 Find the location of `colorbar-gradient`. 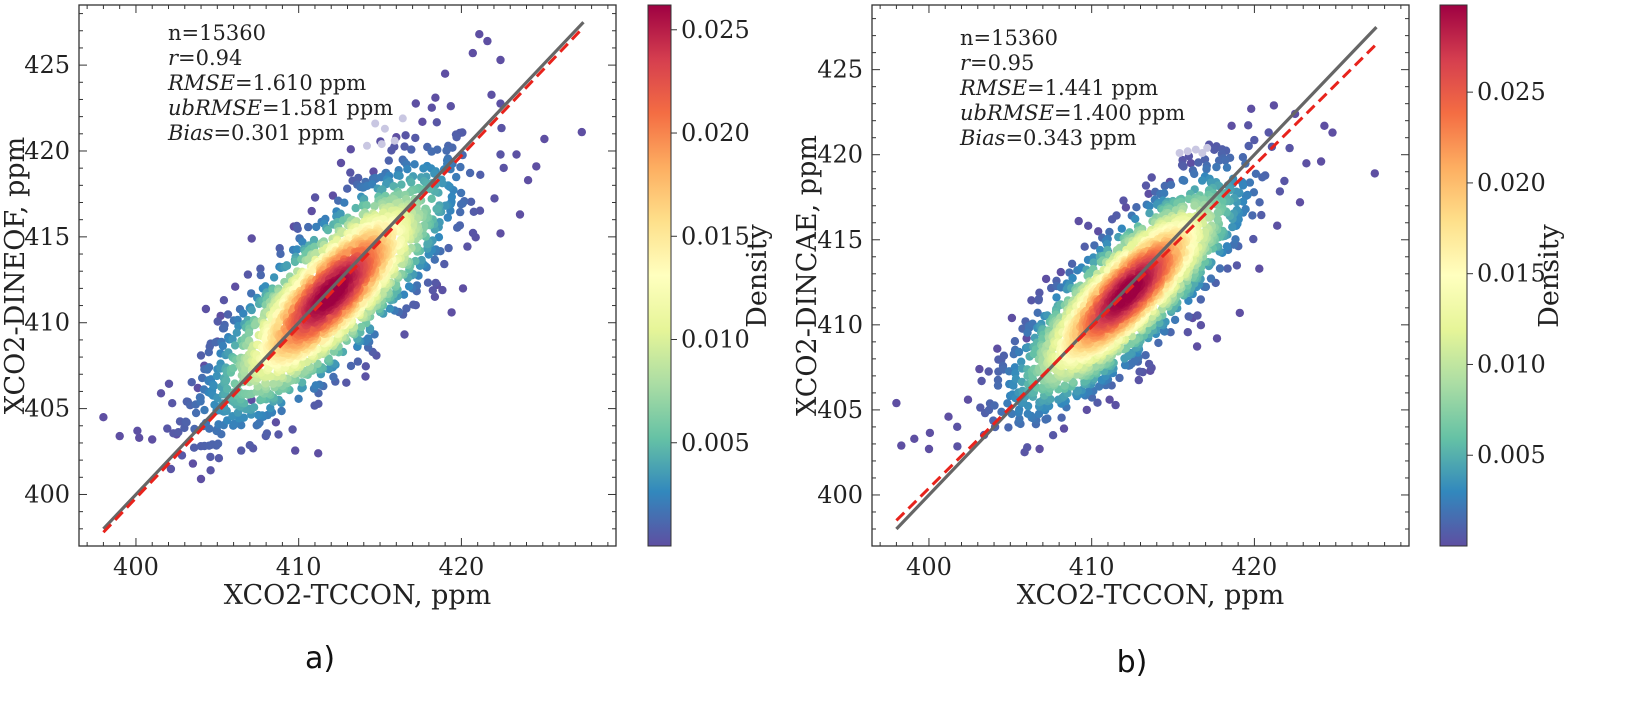

colorbar-gradient is located at coordinates (1453, 275).